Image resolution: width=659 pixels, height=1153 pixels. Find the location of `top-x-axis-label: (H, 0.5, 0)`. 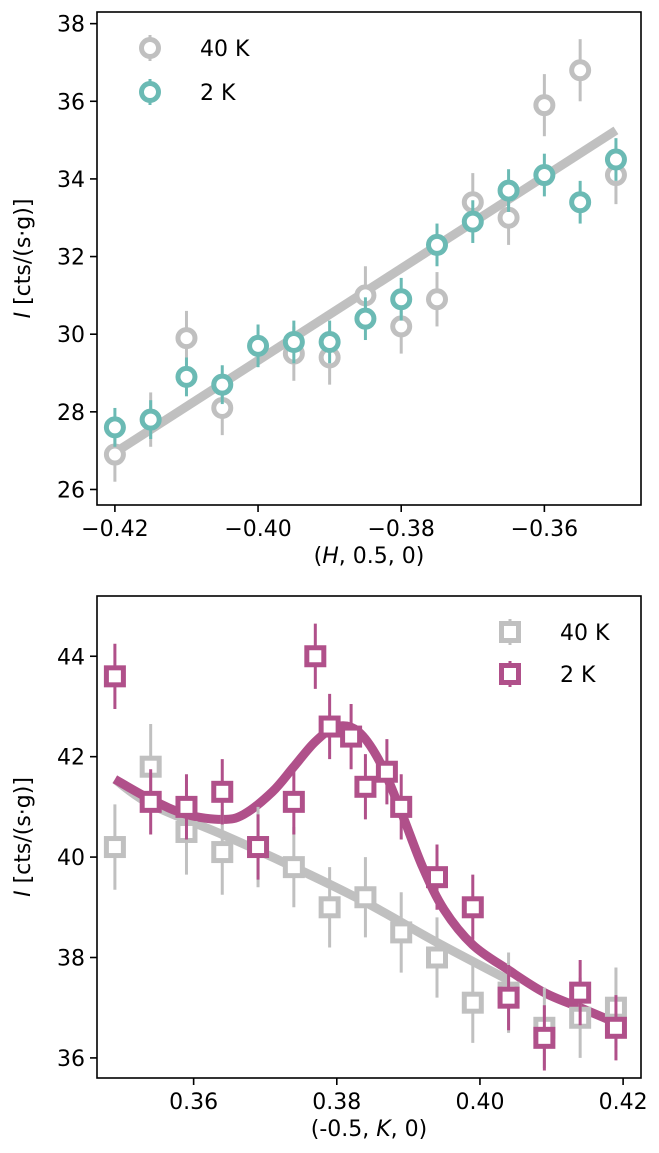

top-x-axis-label: (H, 0.5, 0) is located at coordinates (369, 556).